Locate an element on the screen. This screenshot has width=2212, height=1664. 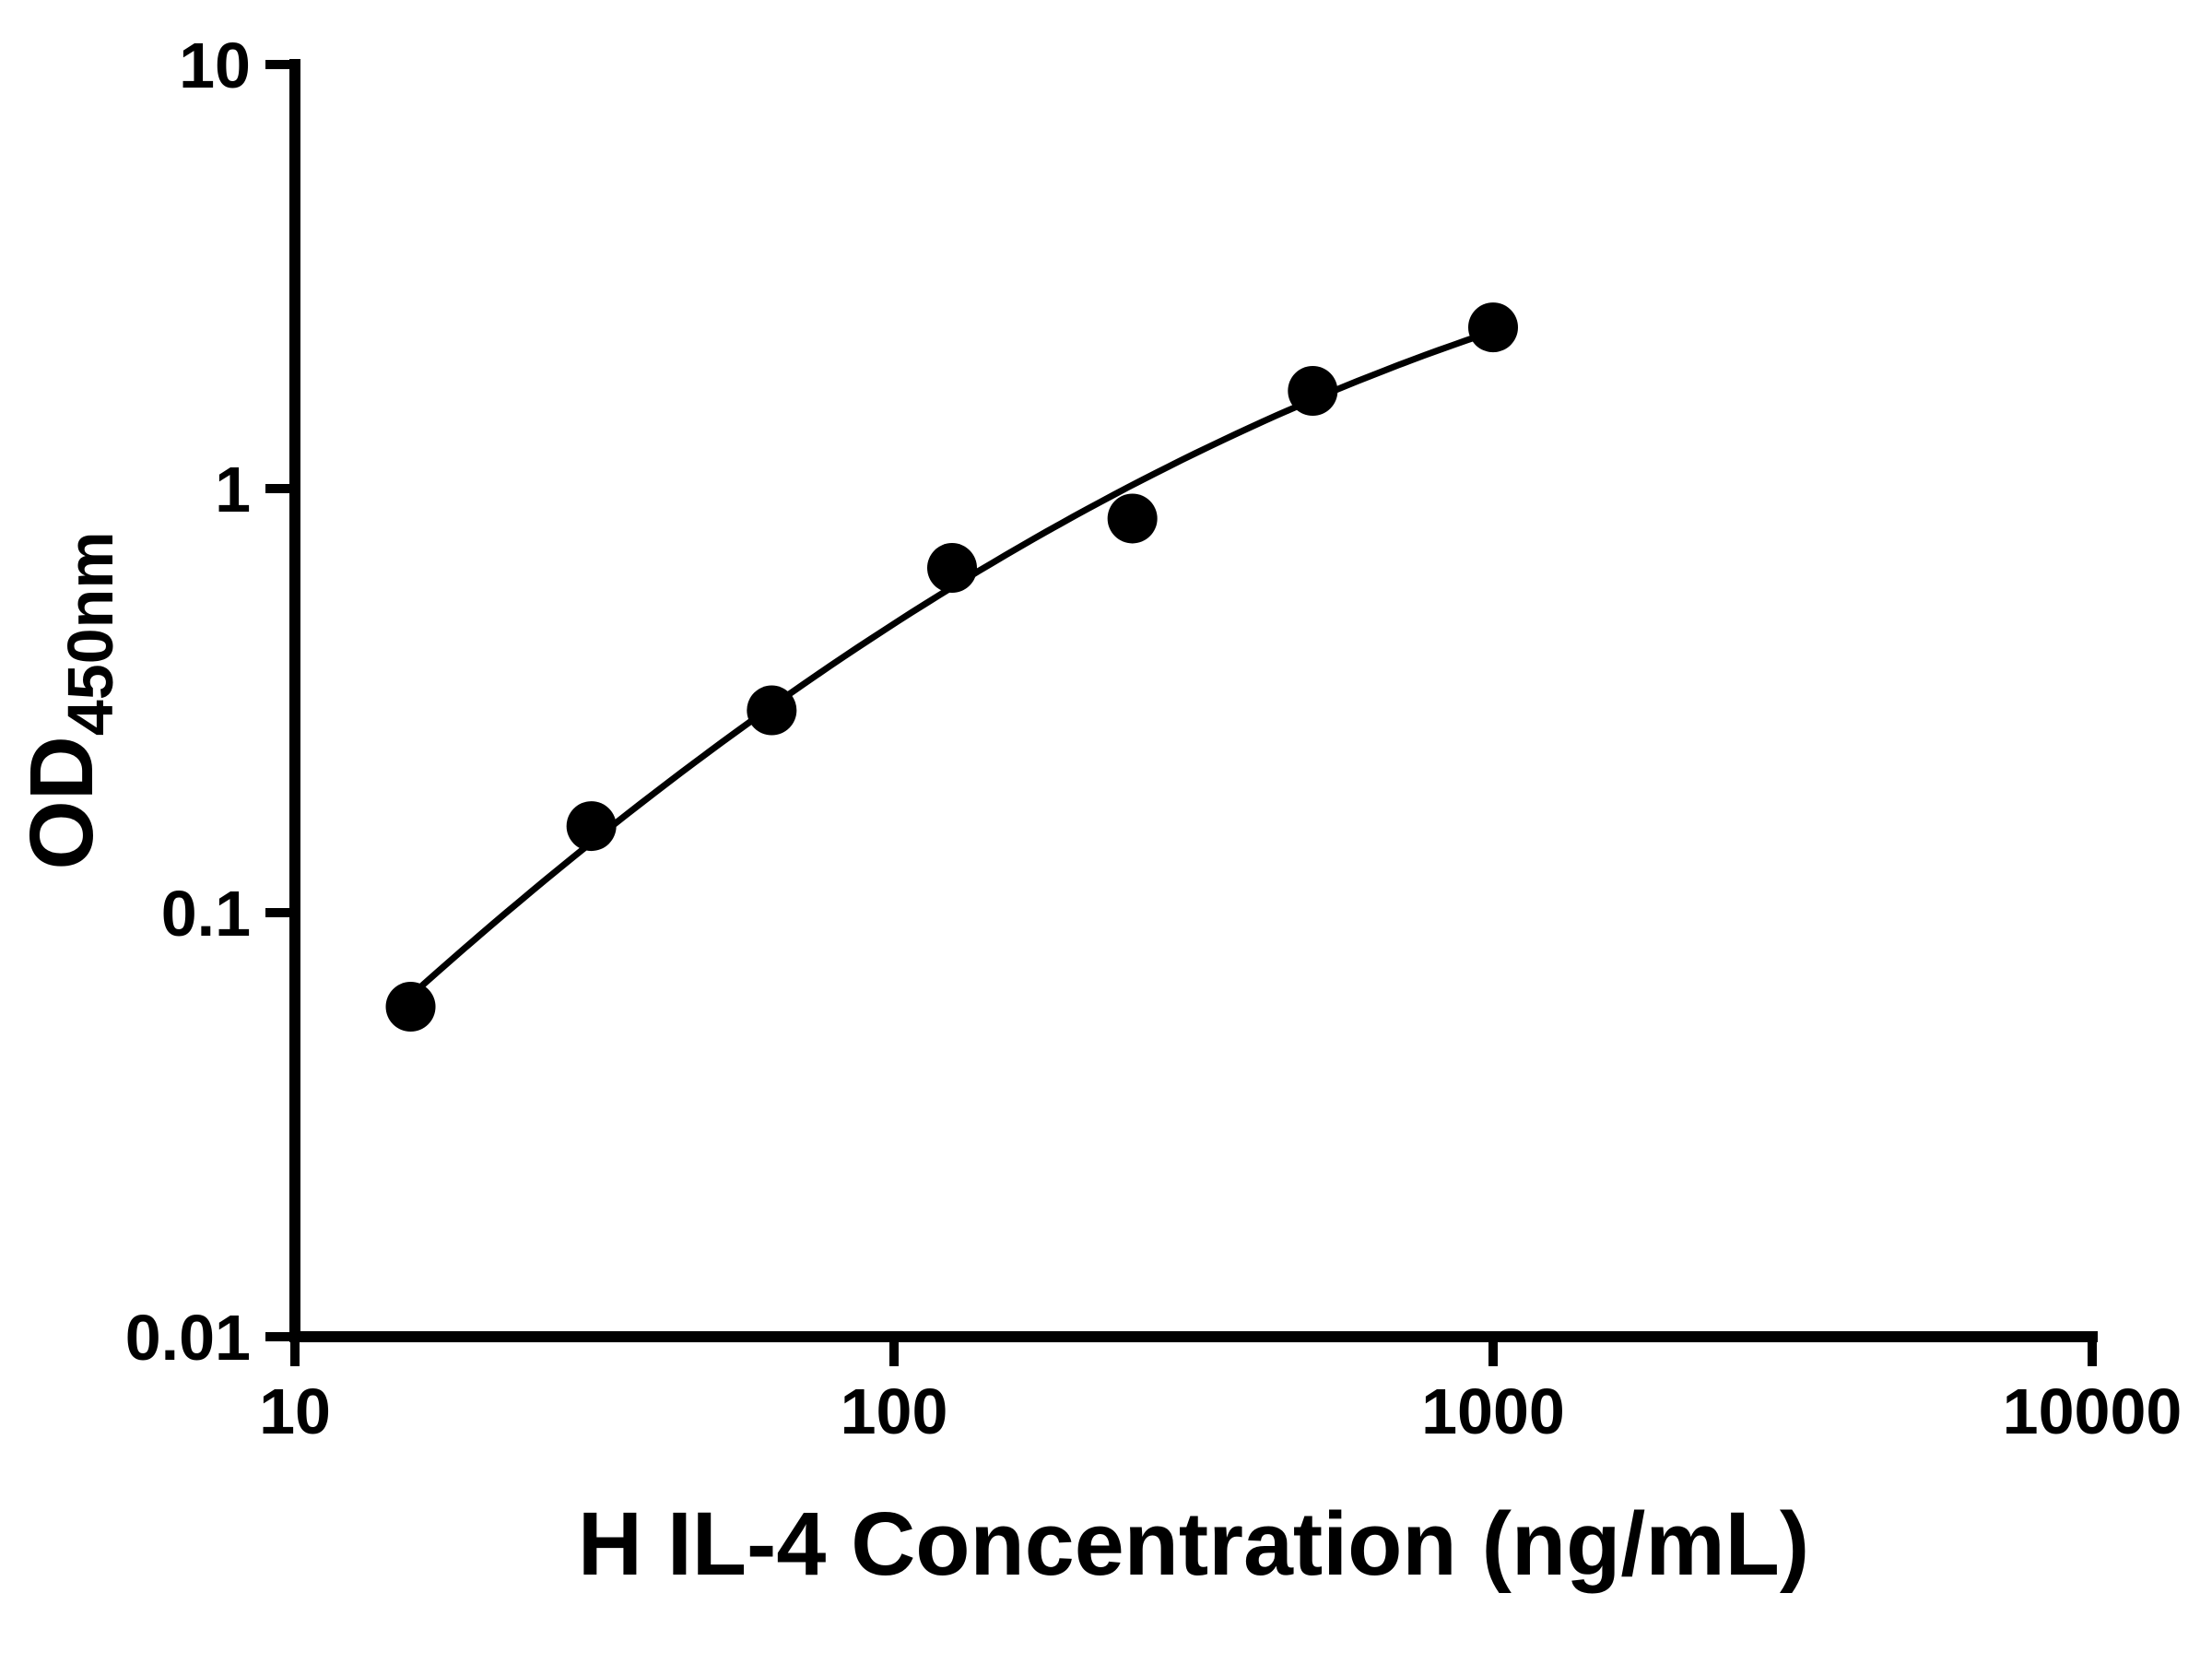
y-tick-label: 1 is located at coordinates (233, 489).